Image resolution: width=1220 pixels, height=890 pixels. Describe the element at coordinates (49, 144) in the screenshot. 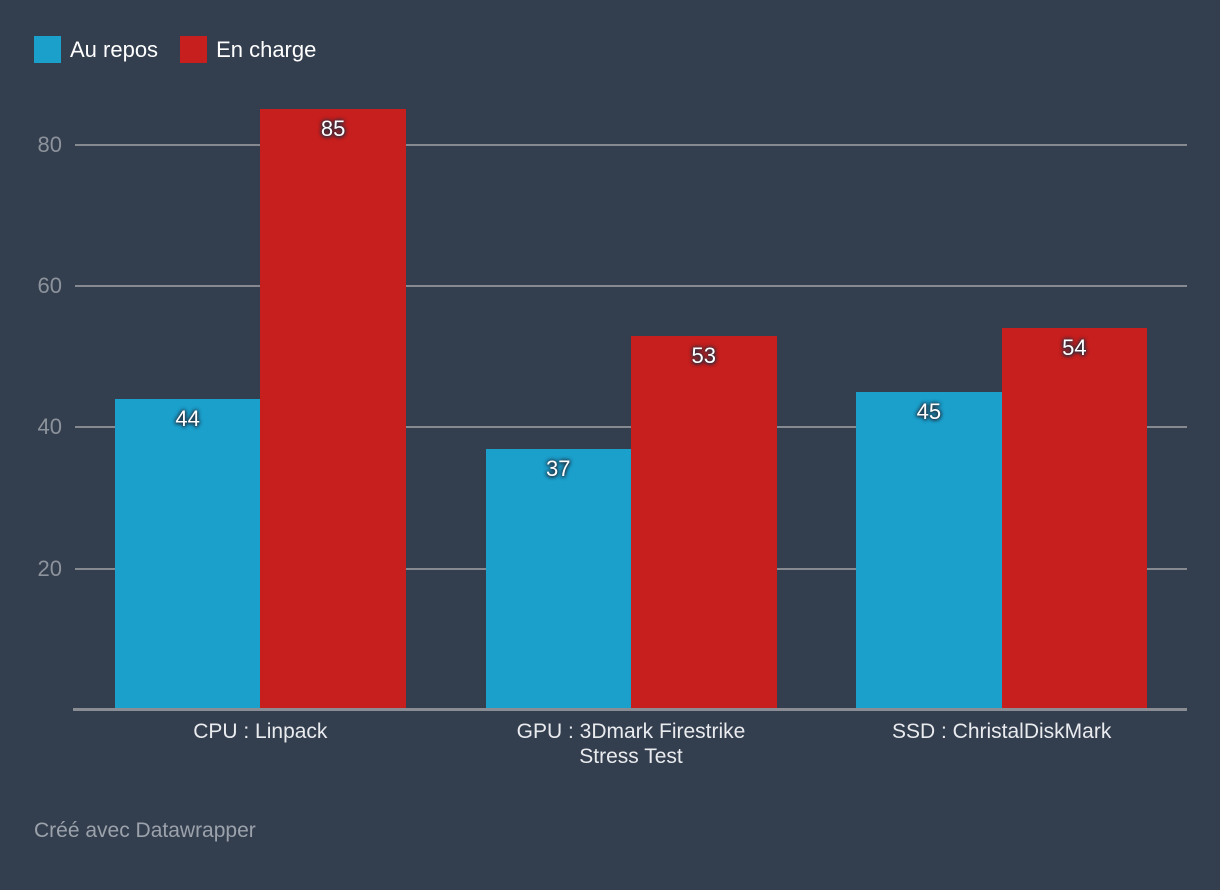

I see `y-tick-label-80: 80` at that location.